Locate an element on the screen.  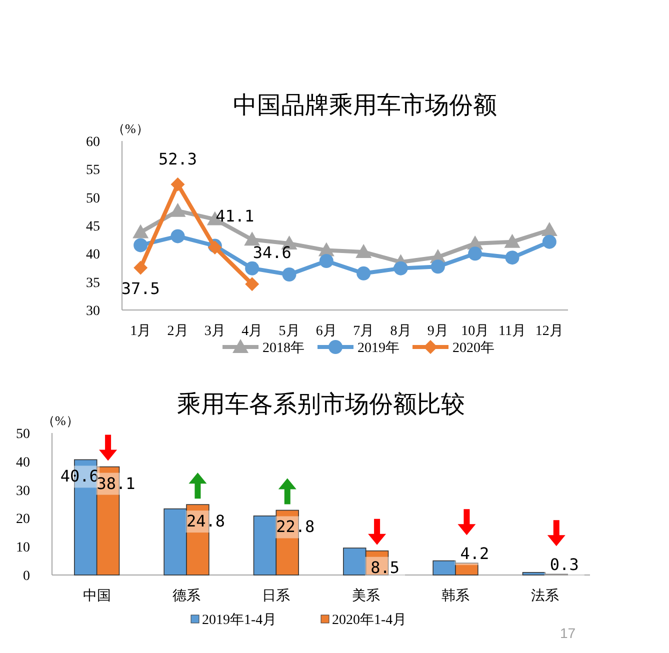
data-label: 52.3 is located at coordinates (178, 158).